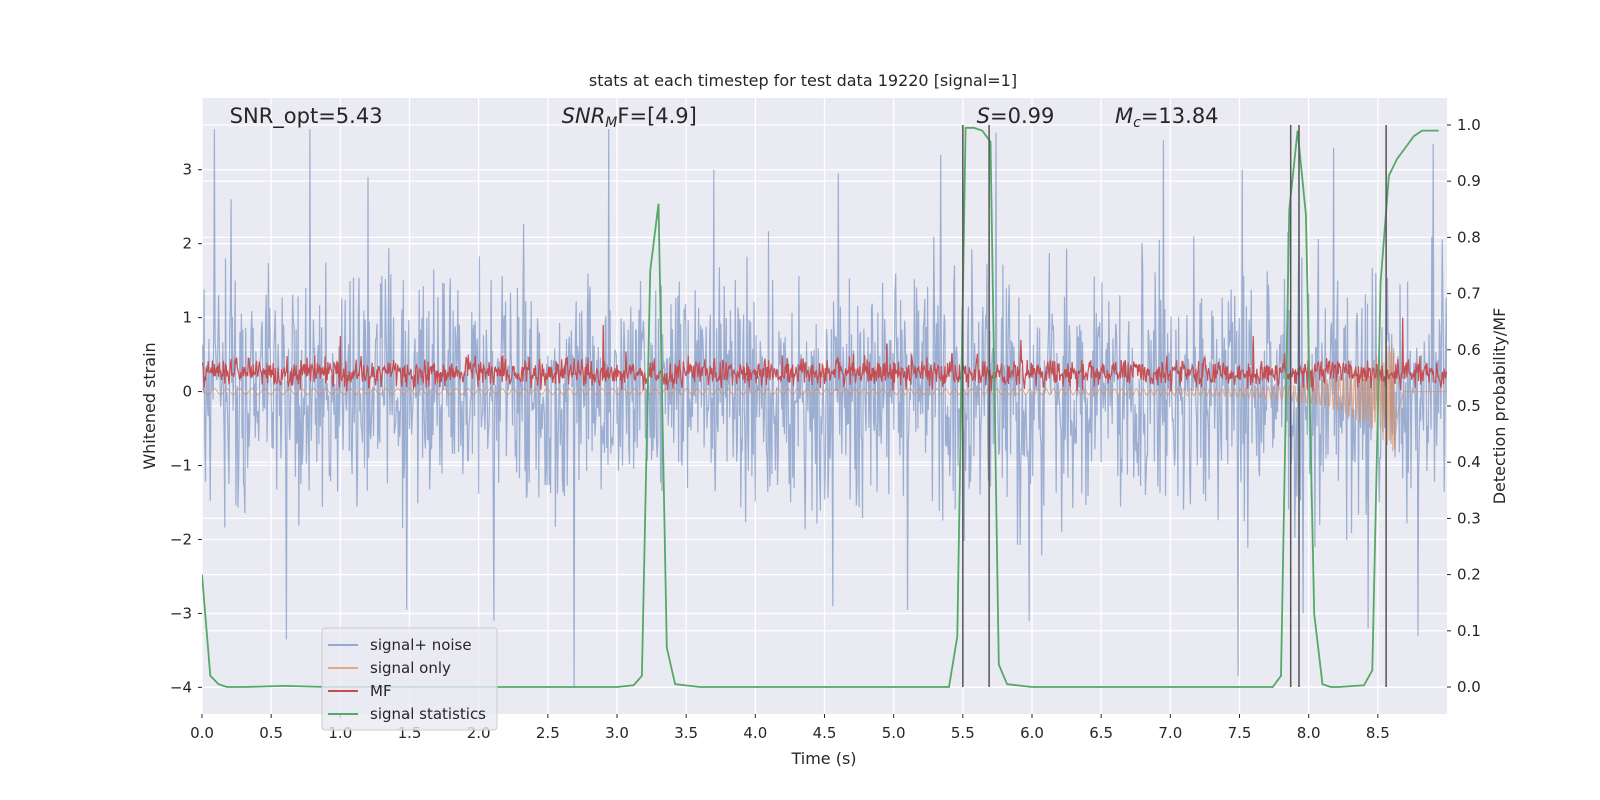  What do you see at coordinates (1499, 406) in the screenshot?
I see `right-y-axis-label: Detection probability/MF` at bounding box center [1499, 406].